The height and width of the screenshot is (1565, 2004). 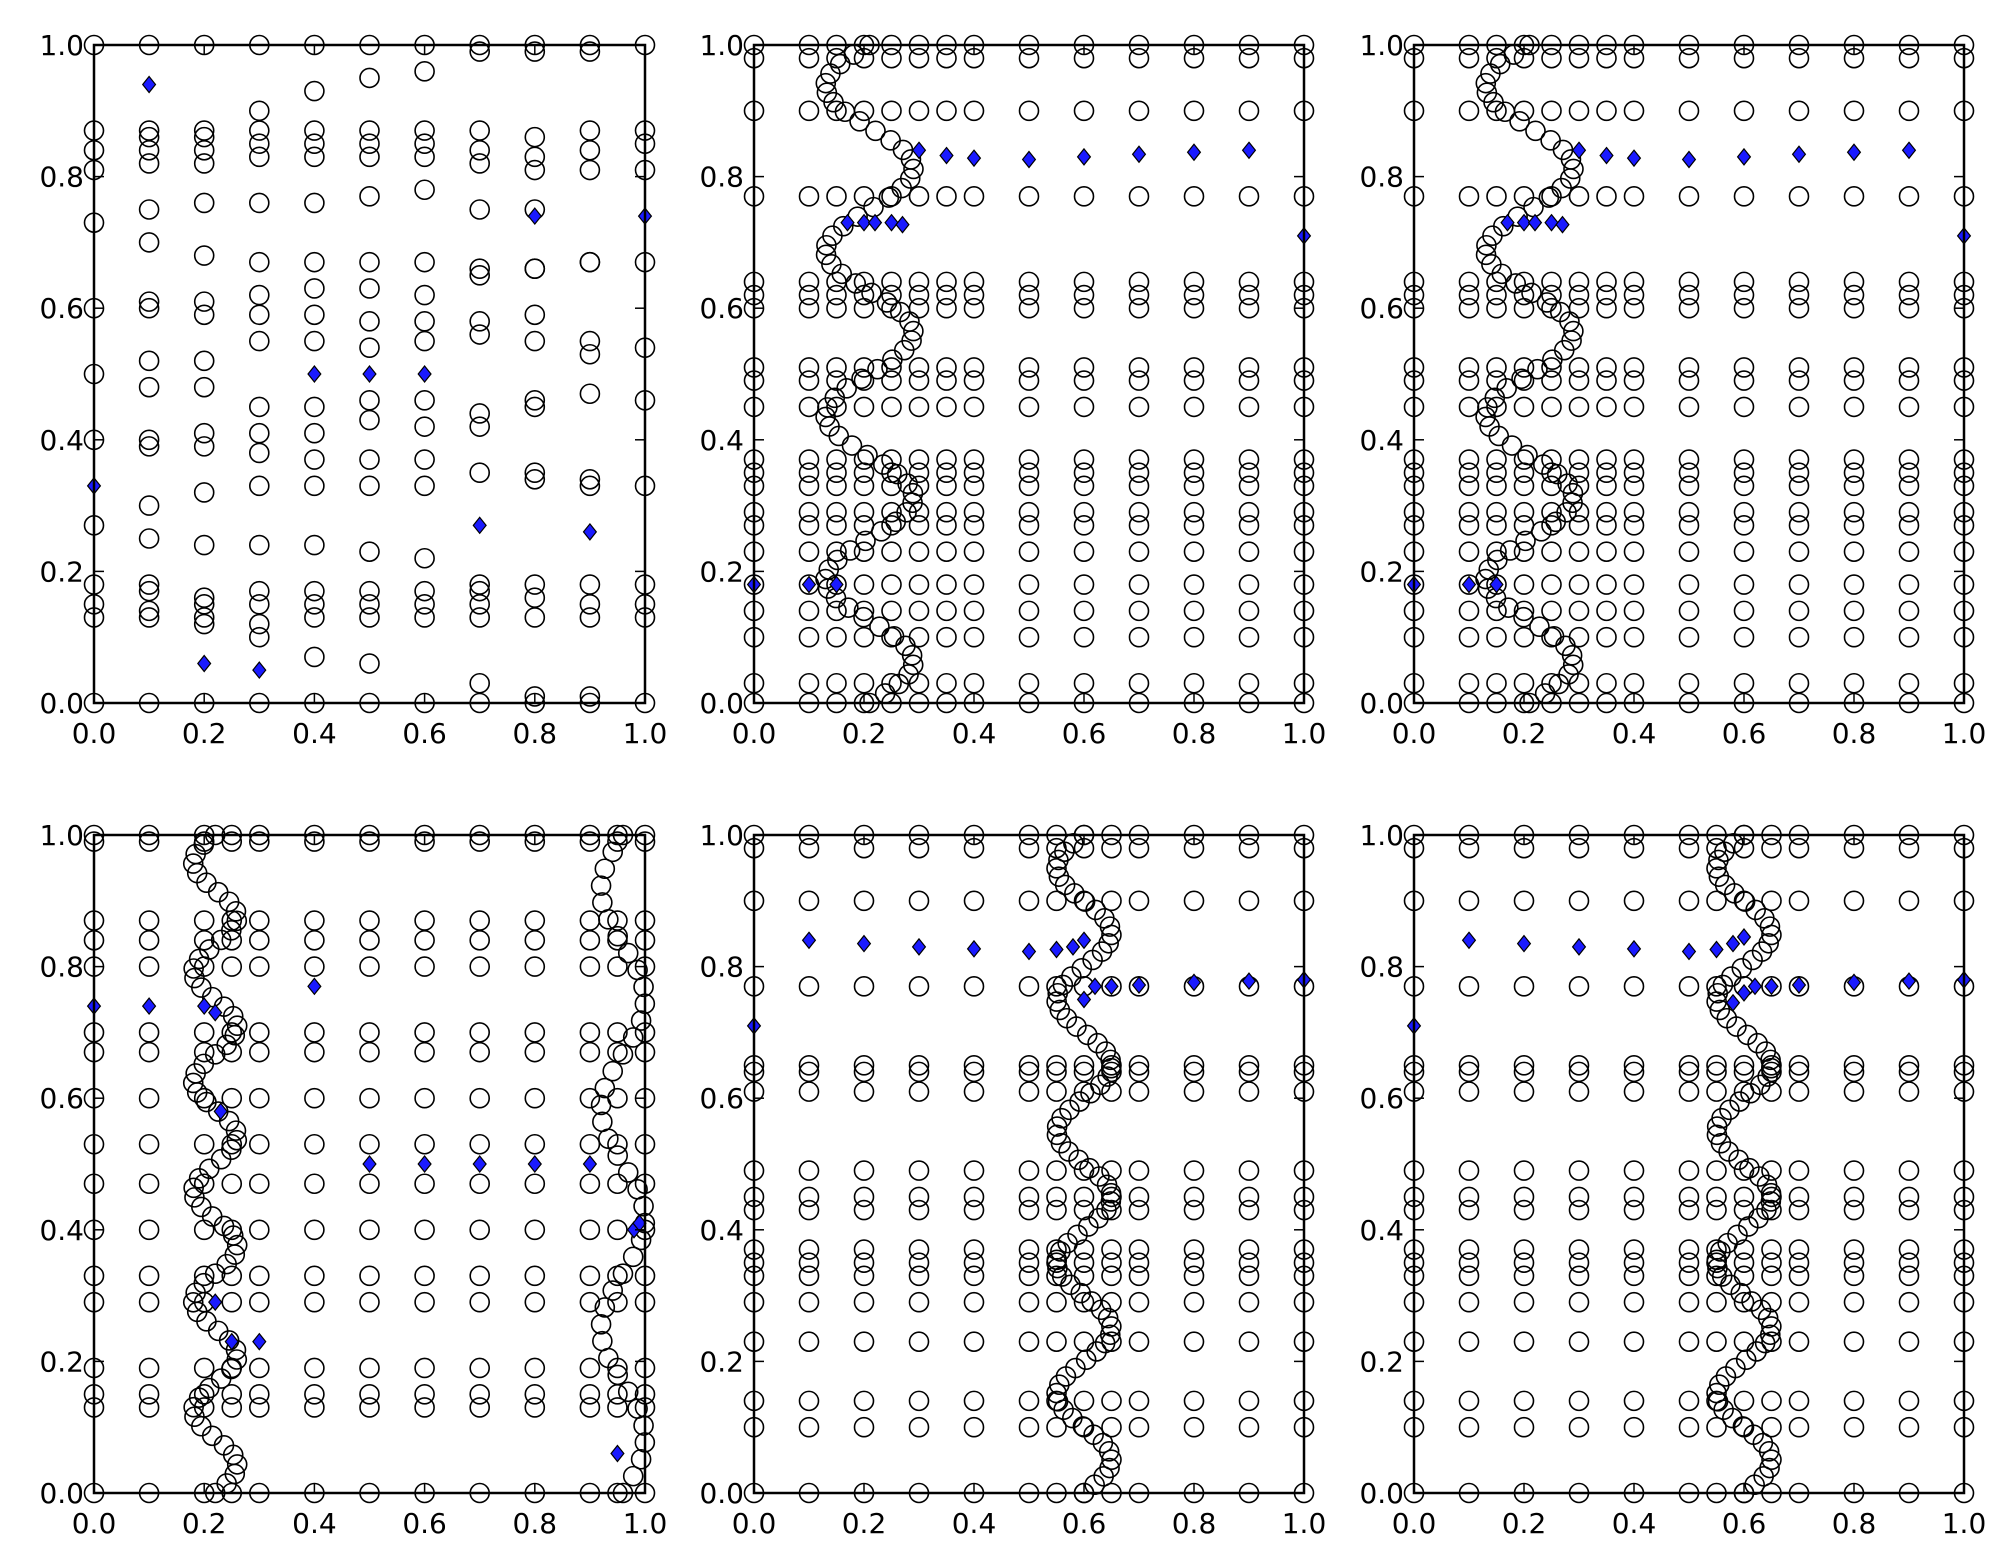 What do you see at coordinates (1854, 733) in the screenshot?
I see `x-tick-label: 0.8` at bounding box center [1854, 733].